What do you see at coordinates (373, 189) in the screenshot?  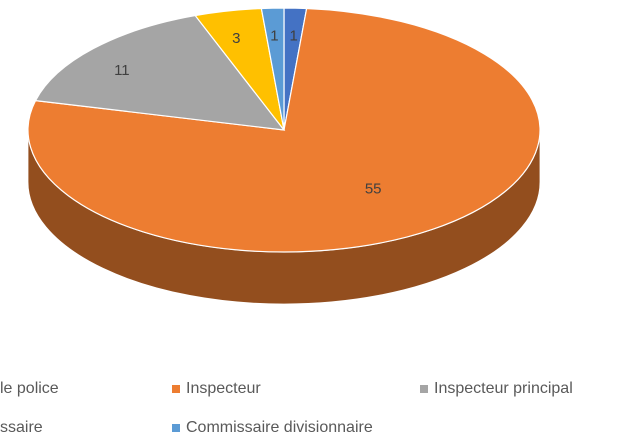 I see `data-label: 55` at bounding box center [373, 189].